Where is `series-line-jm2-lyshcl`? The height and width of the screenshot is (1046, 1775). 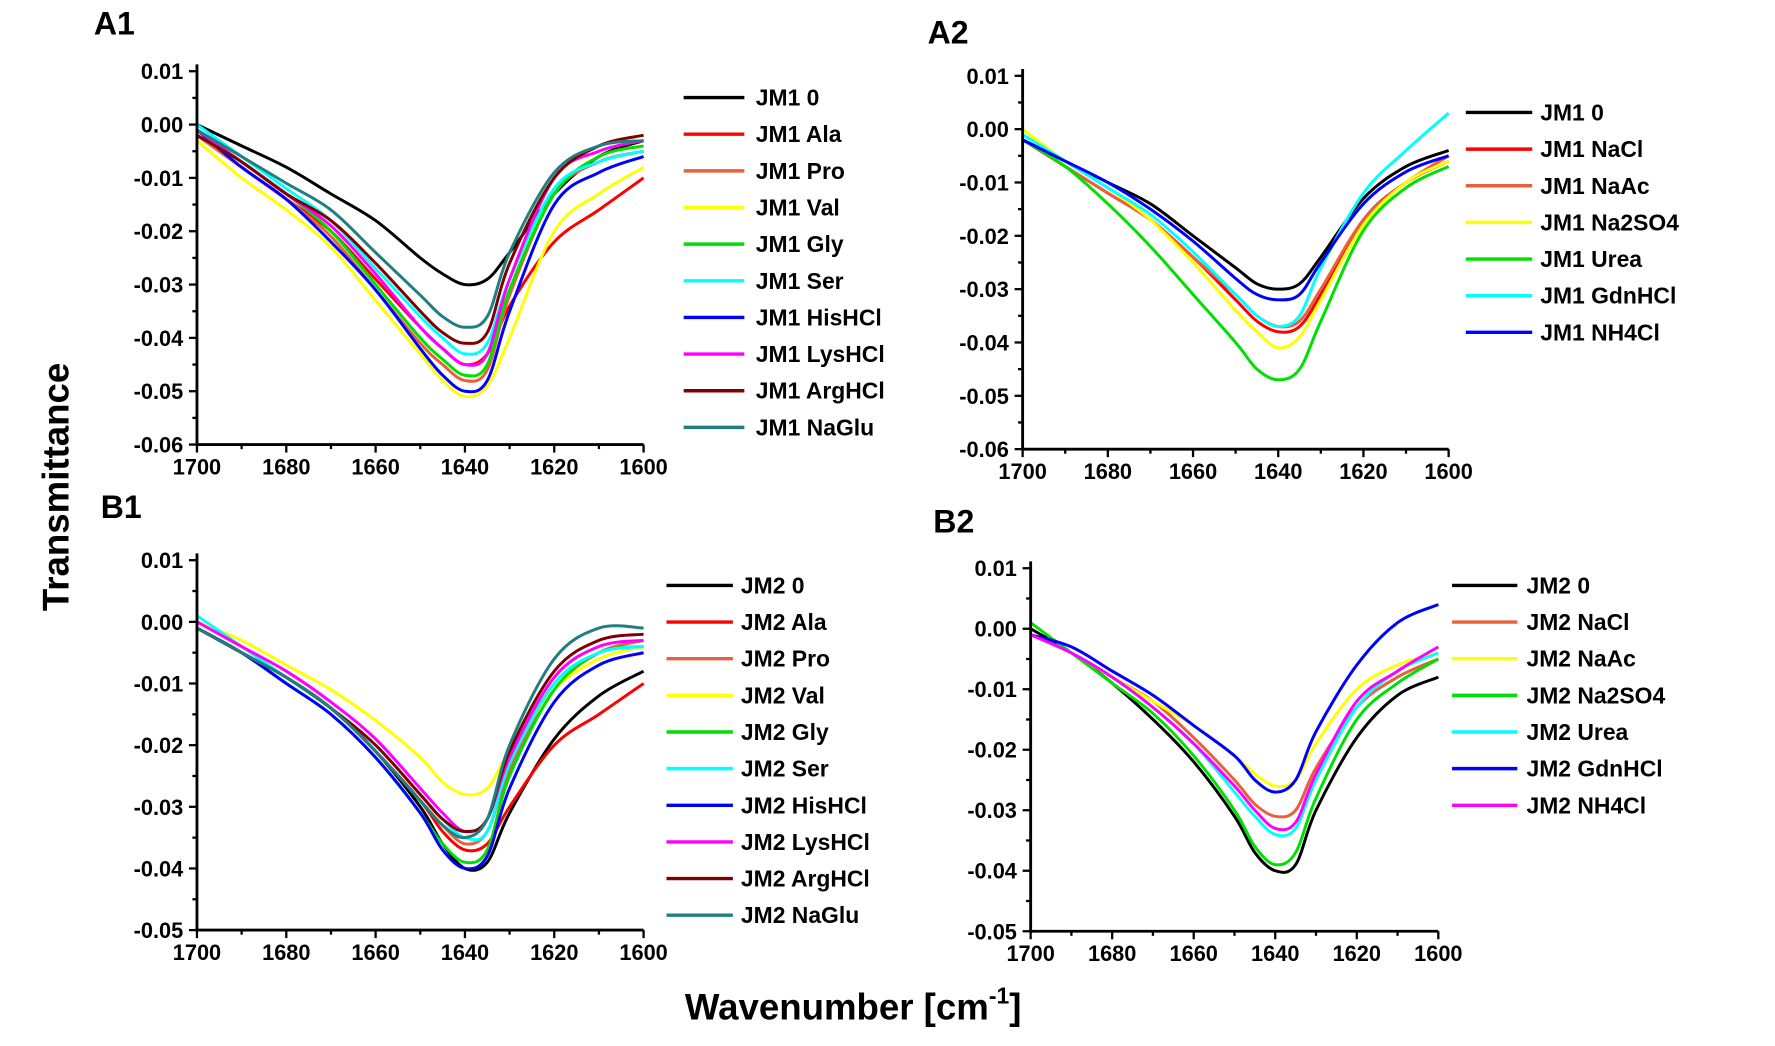 series-line-jm2-lyshcl is located at coordinates (420, 727).